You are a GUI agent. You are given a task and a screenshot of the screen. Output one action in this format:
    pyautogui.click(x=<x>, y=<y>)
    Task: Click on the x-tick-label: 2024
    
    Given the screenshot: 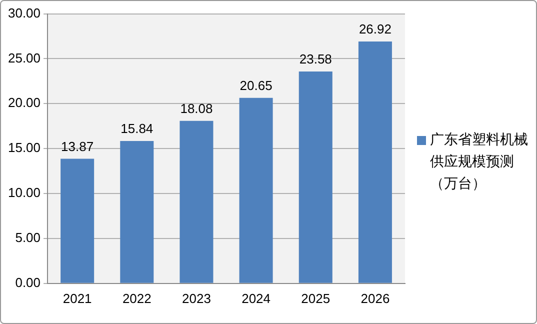 What is the action you would take?
    pyautogui.click(x=256, y=298)
    